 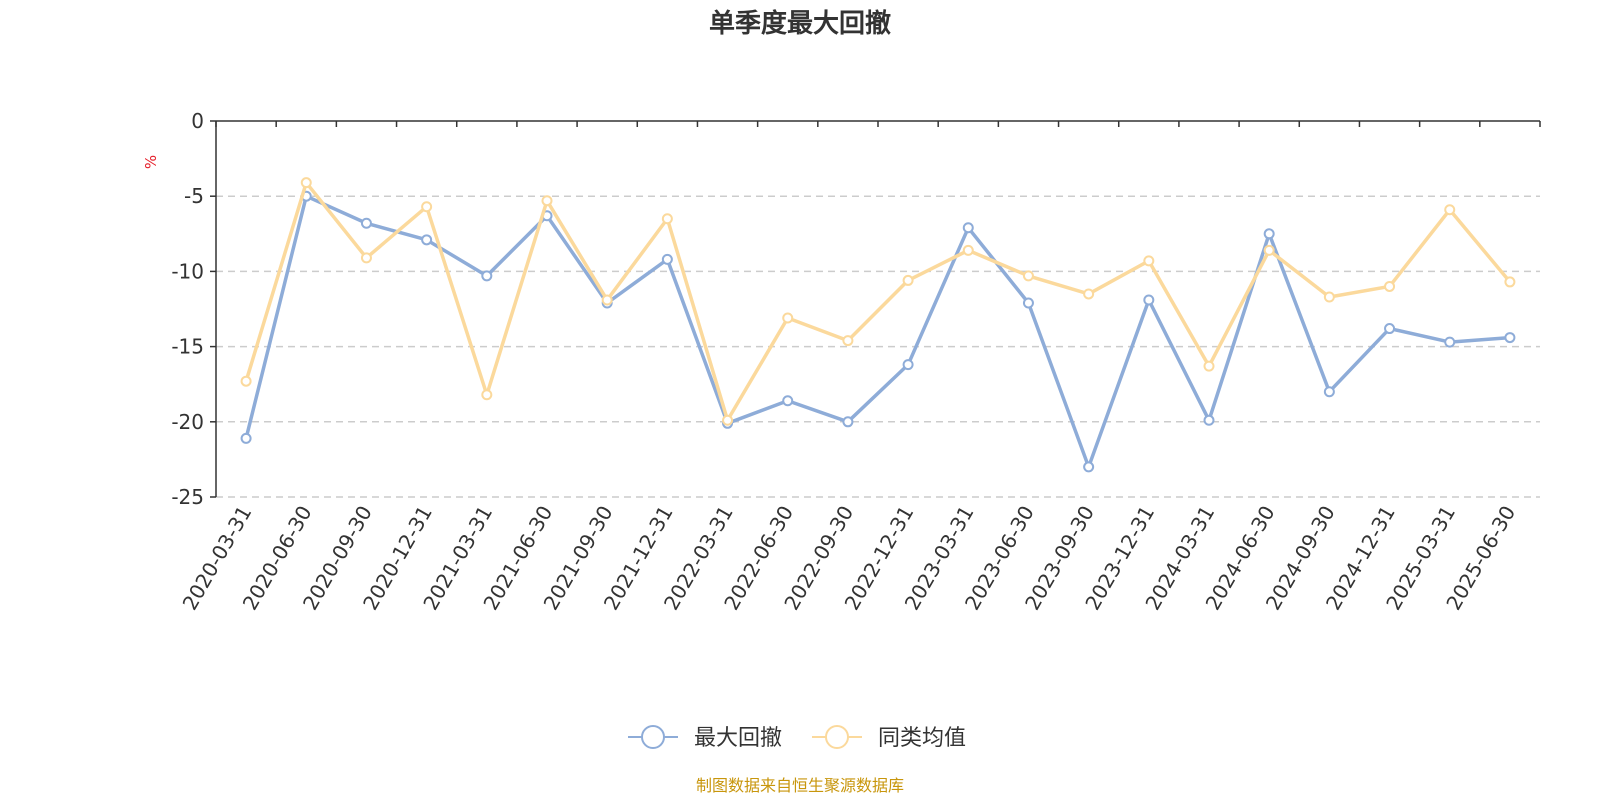 I want to click on y-tick-label: -25, so click(x=187, y=497).